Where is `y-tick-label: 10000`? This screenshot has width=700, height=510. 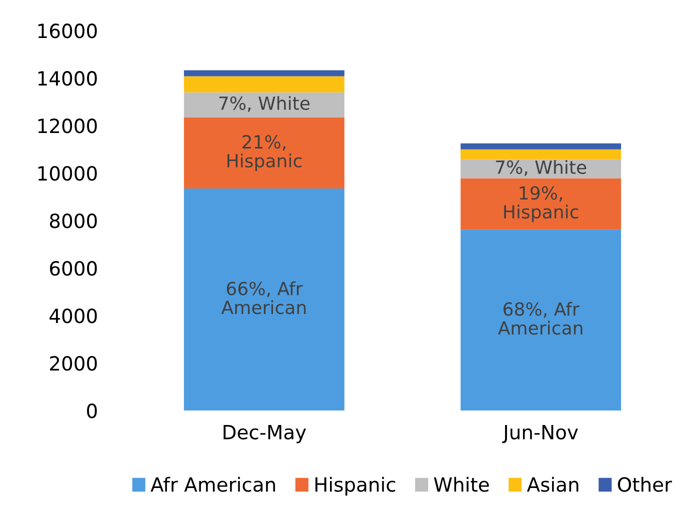 y-tick-label: 10000 is located at coordinates (67, 173).